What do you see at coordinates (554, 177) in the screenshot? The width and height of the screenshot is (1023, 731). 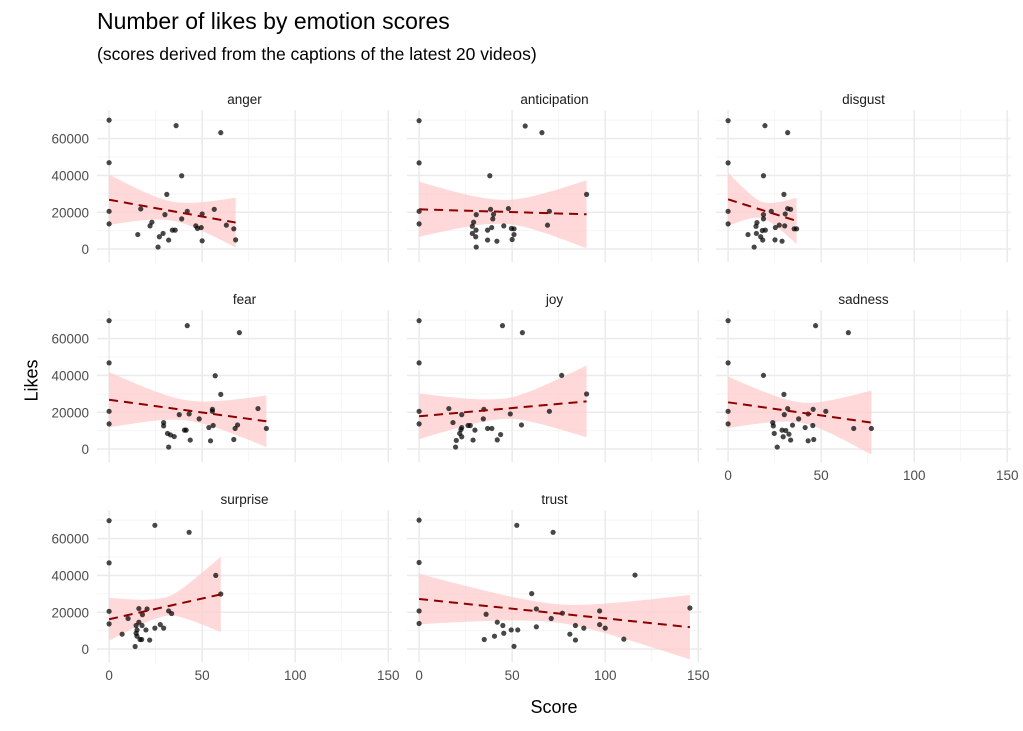 I see `panel-anticipation: anticipation` at bounding box center [554, 177].